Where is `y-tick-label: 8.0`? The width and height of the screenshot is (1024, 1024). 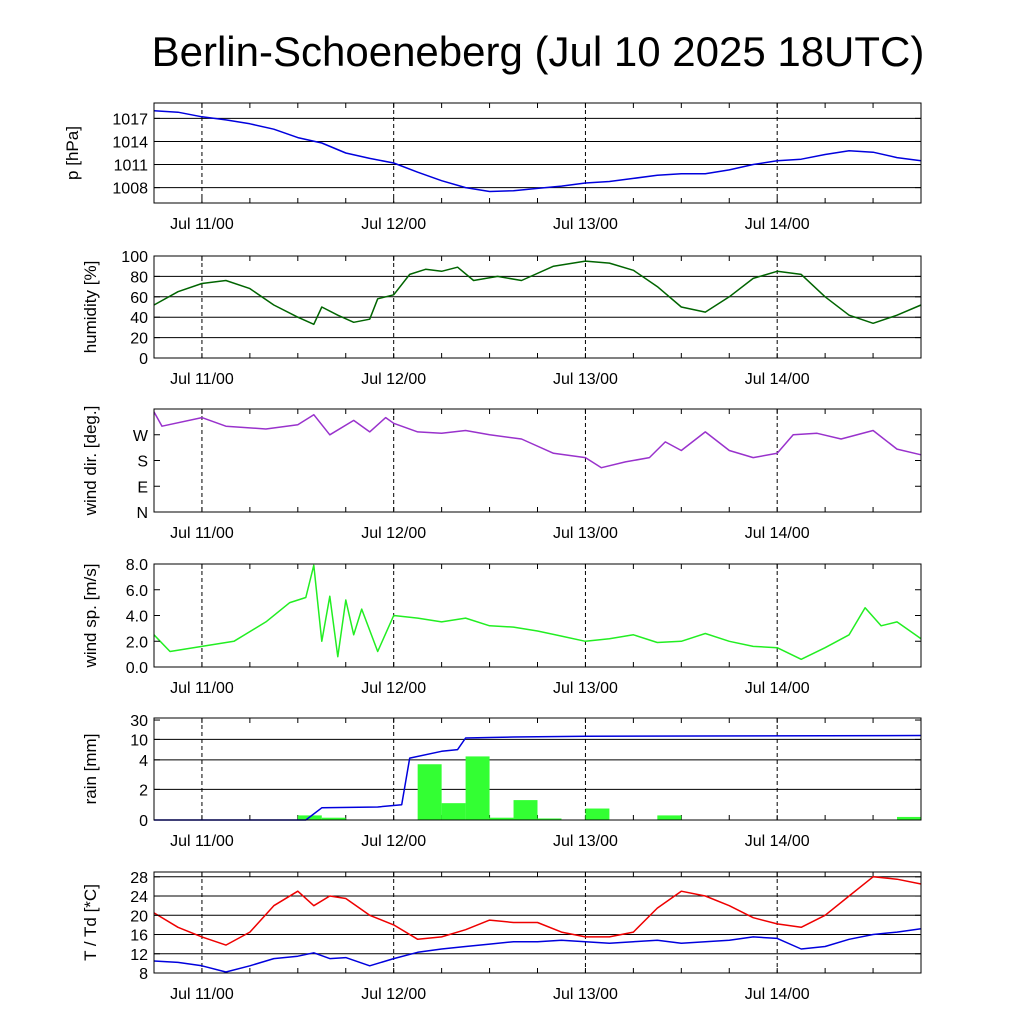
y-tick-label: 8.0 is located at coordinates (137, 565).